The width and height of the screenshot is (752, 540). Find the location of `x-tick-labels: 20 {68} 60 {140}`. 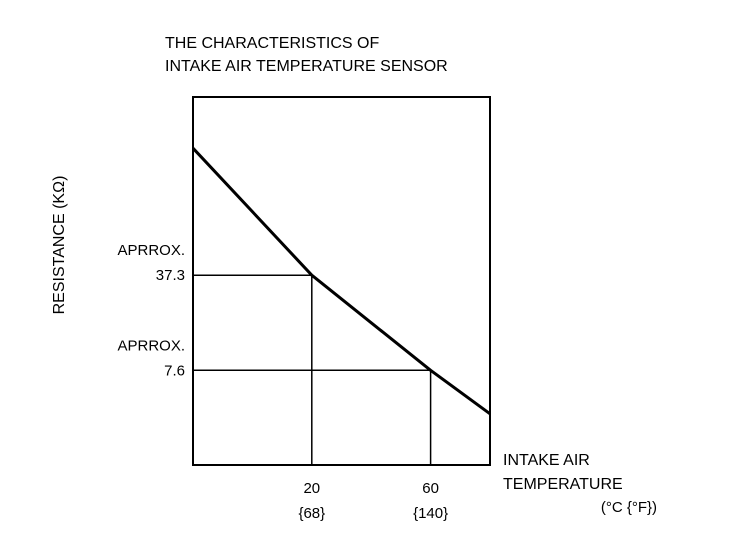

x-tick-labels: 20 {68} 60 {140} is located at coordinates (373, 501).